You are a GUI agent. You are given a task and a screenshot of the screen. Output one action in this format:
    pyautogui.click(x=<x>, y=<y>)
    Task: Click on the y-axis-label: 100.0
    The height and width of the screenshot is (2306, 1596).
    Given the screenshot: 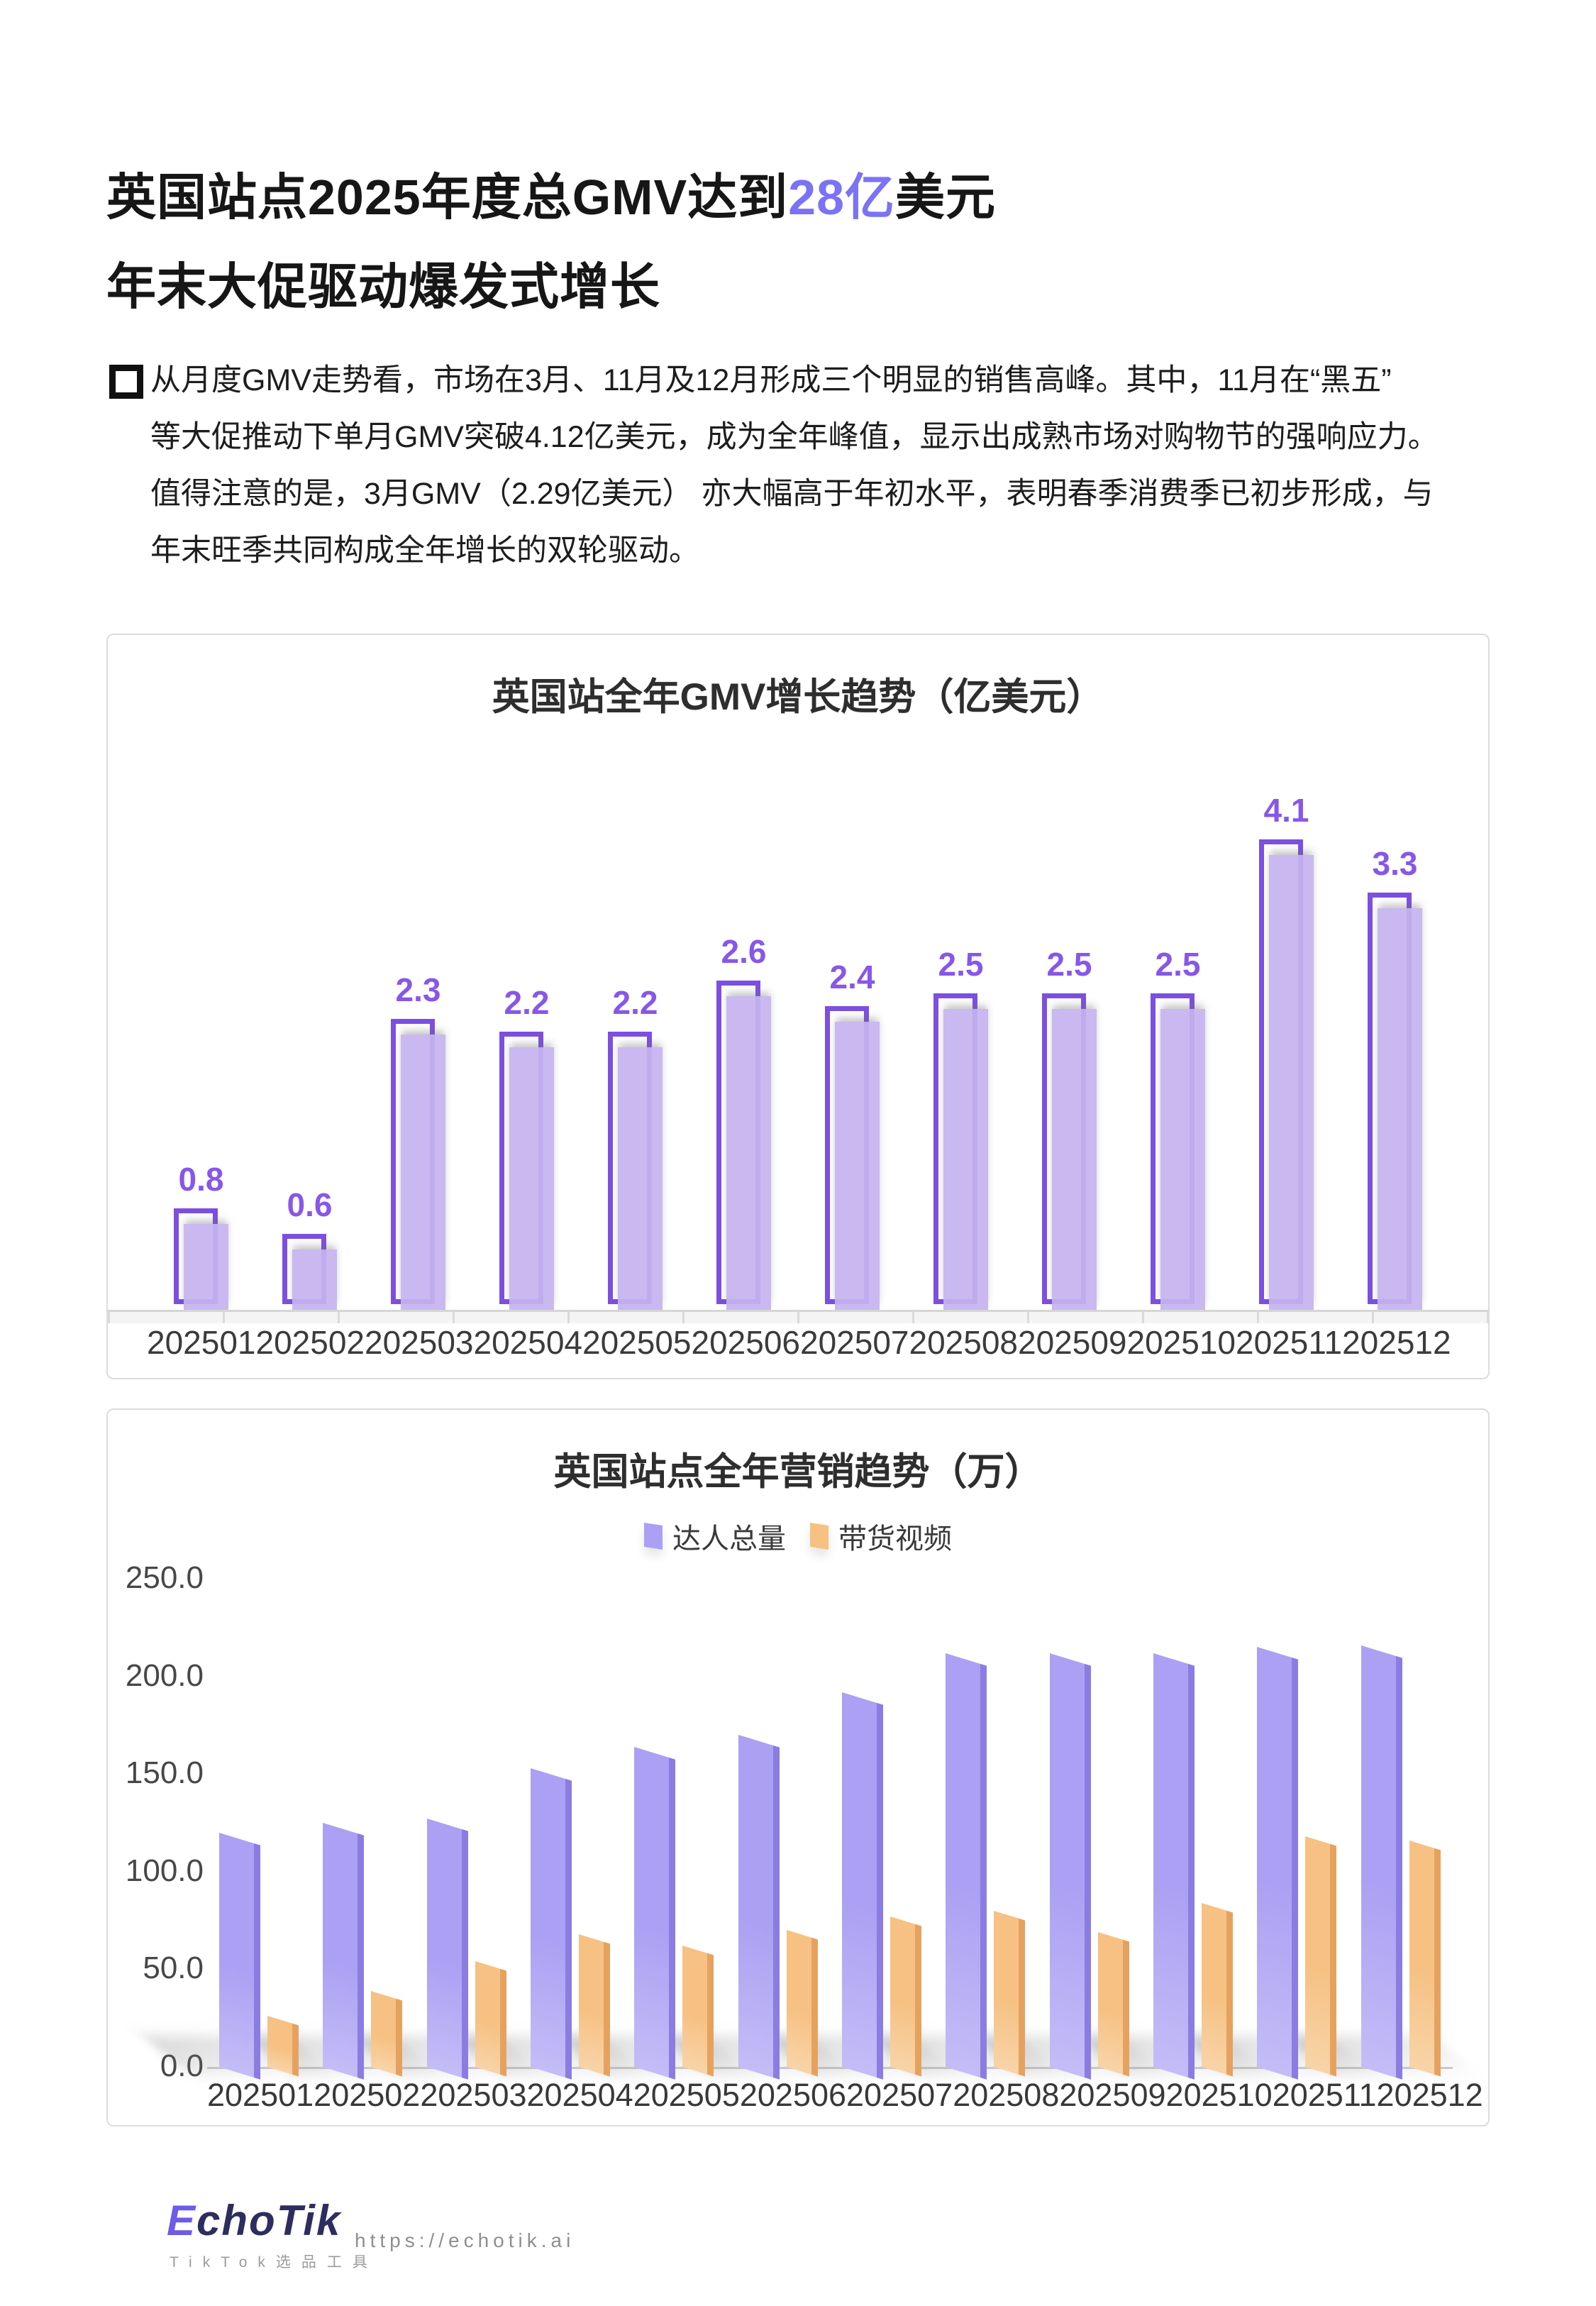 What is the action you would take?
    pyautogui.click(x=164, y=1870)
    